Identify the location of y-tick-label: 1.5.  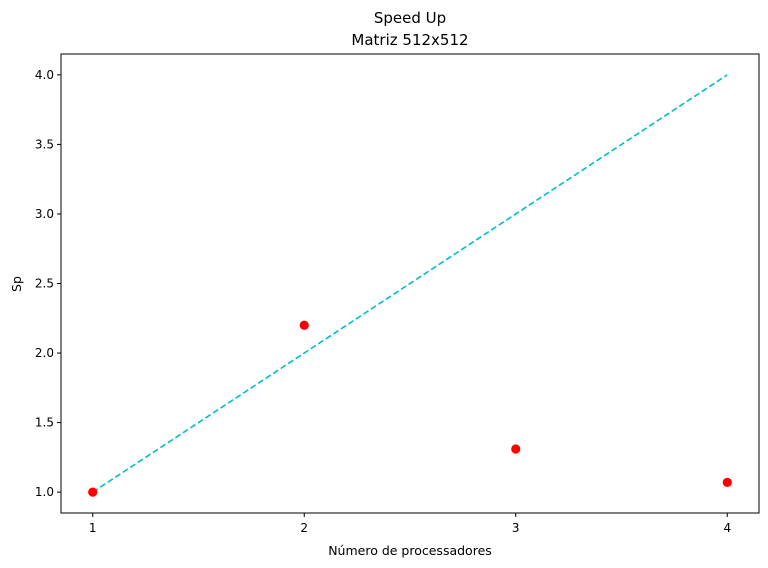
(44, 423).